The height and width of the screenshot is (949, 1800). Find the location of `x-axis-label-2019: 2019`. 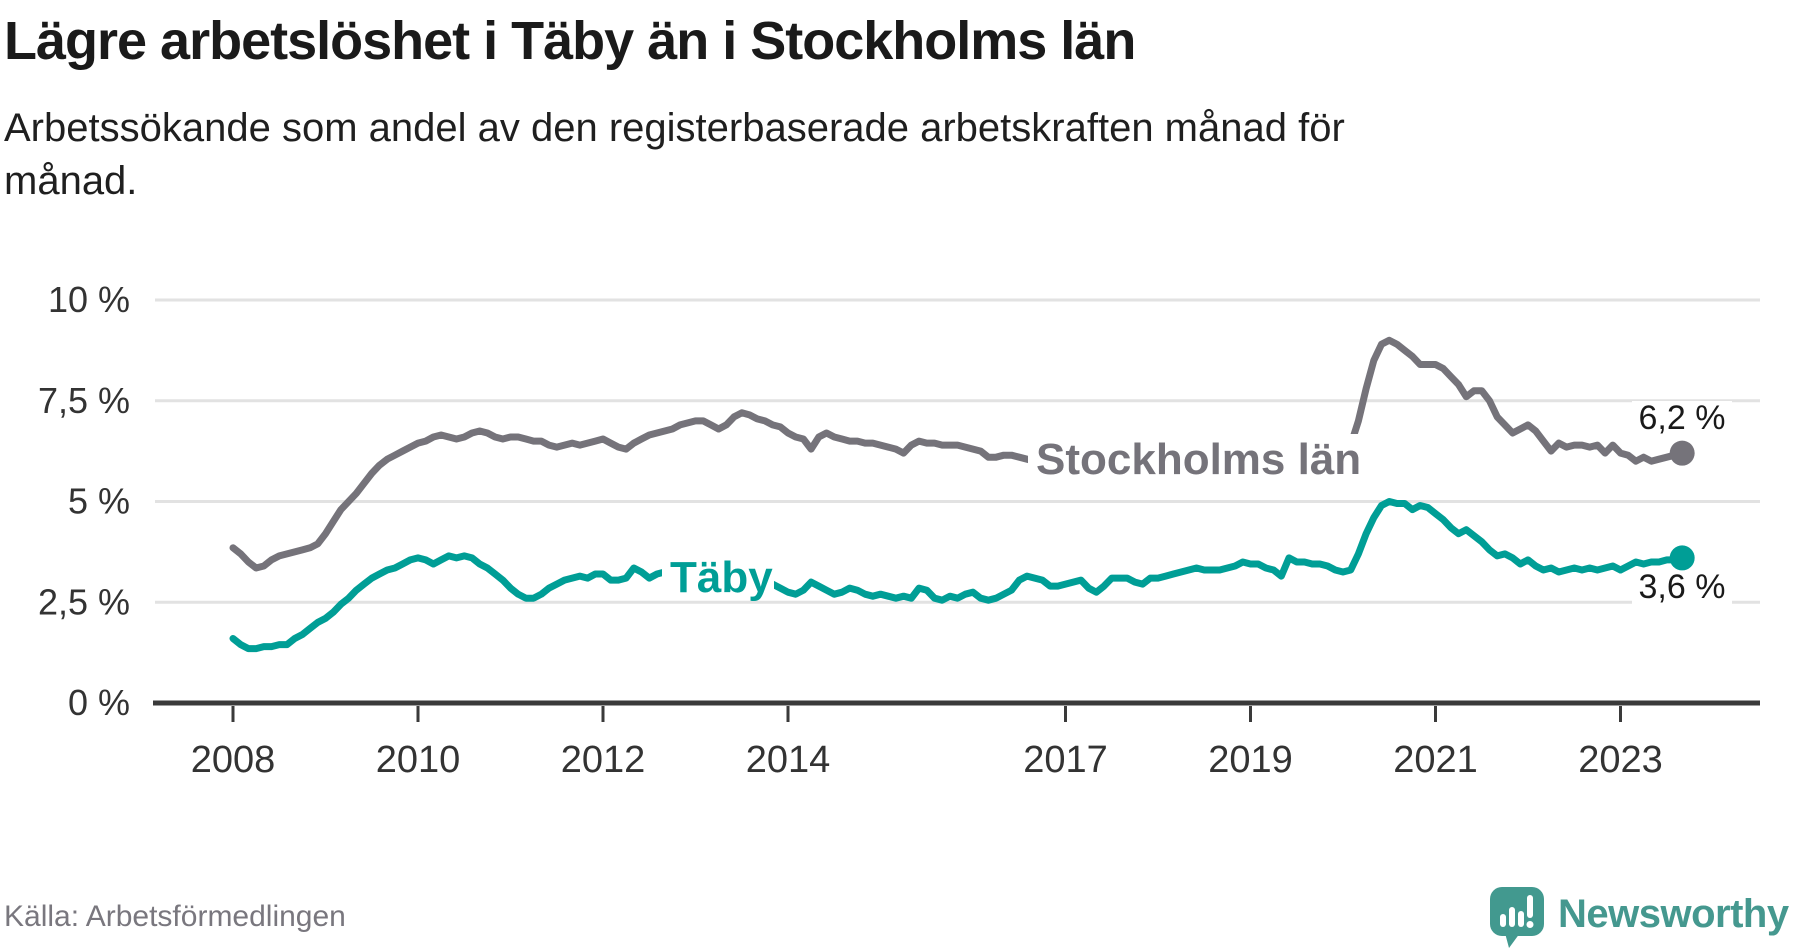

x-axis-label-2019: 2019 is located at coordinates (1250, 760).